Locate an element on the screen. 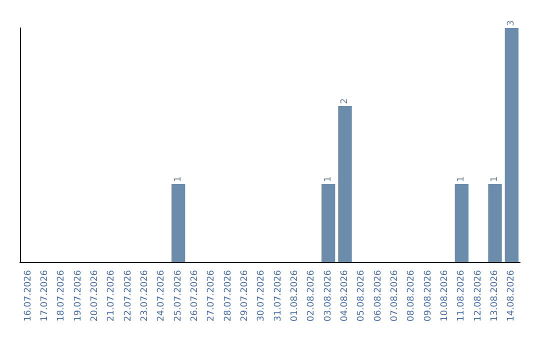 The width and height of the screenshot is (540, 340). x-tick-label: 18.07.2026 is located at coordinates (61, 296).